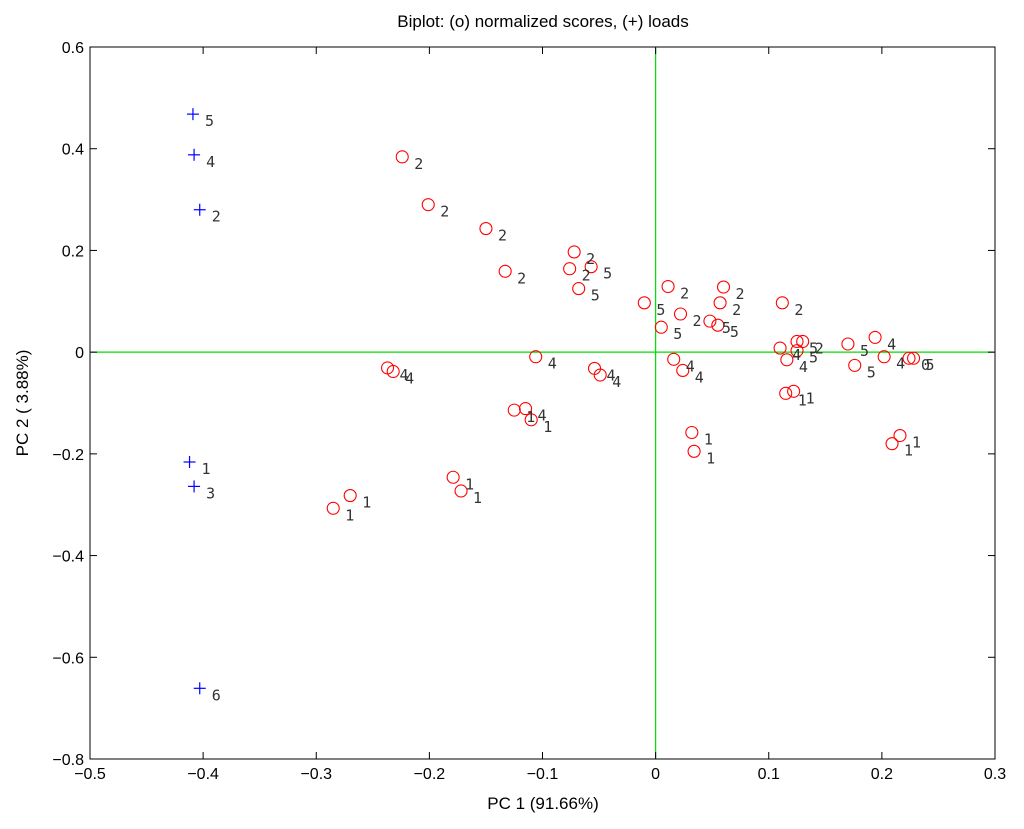  What do you see at coordinates (316, 774) in the screenshot?
I see `x-tick-label: −0.3` at bounding box center [316, 774].